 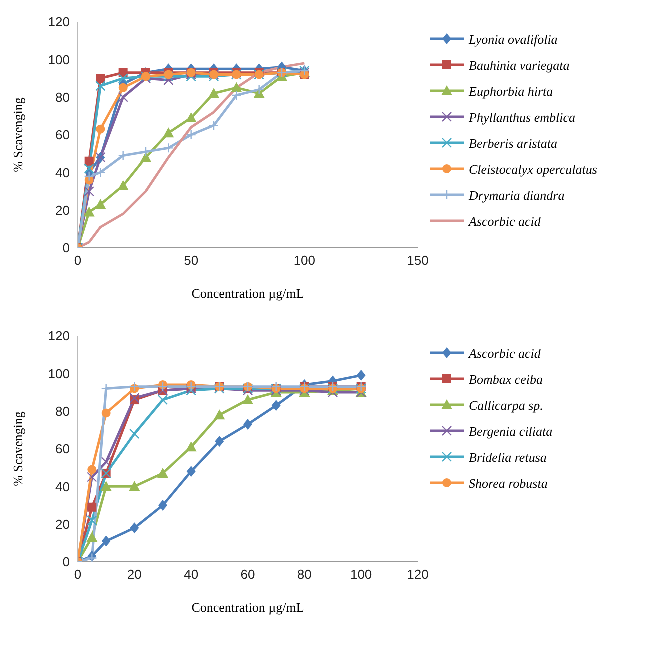 I want to click on x-tick-label: 60, so click(x=248, y=574).